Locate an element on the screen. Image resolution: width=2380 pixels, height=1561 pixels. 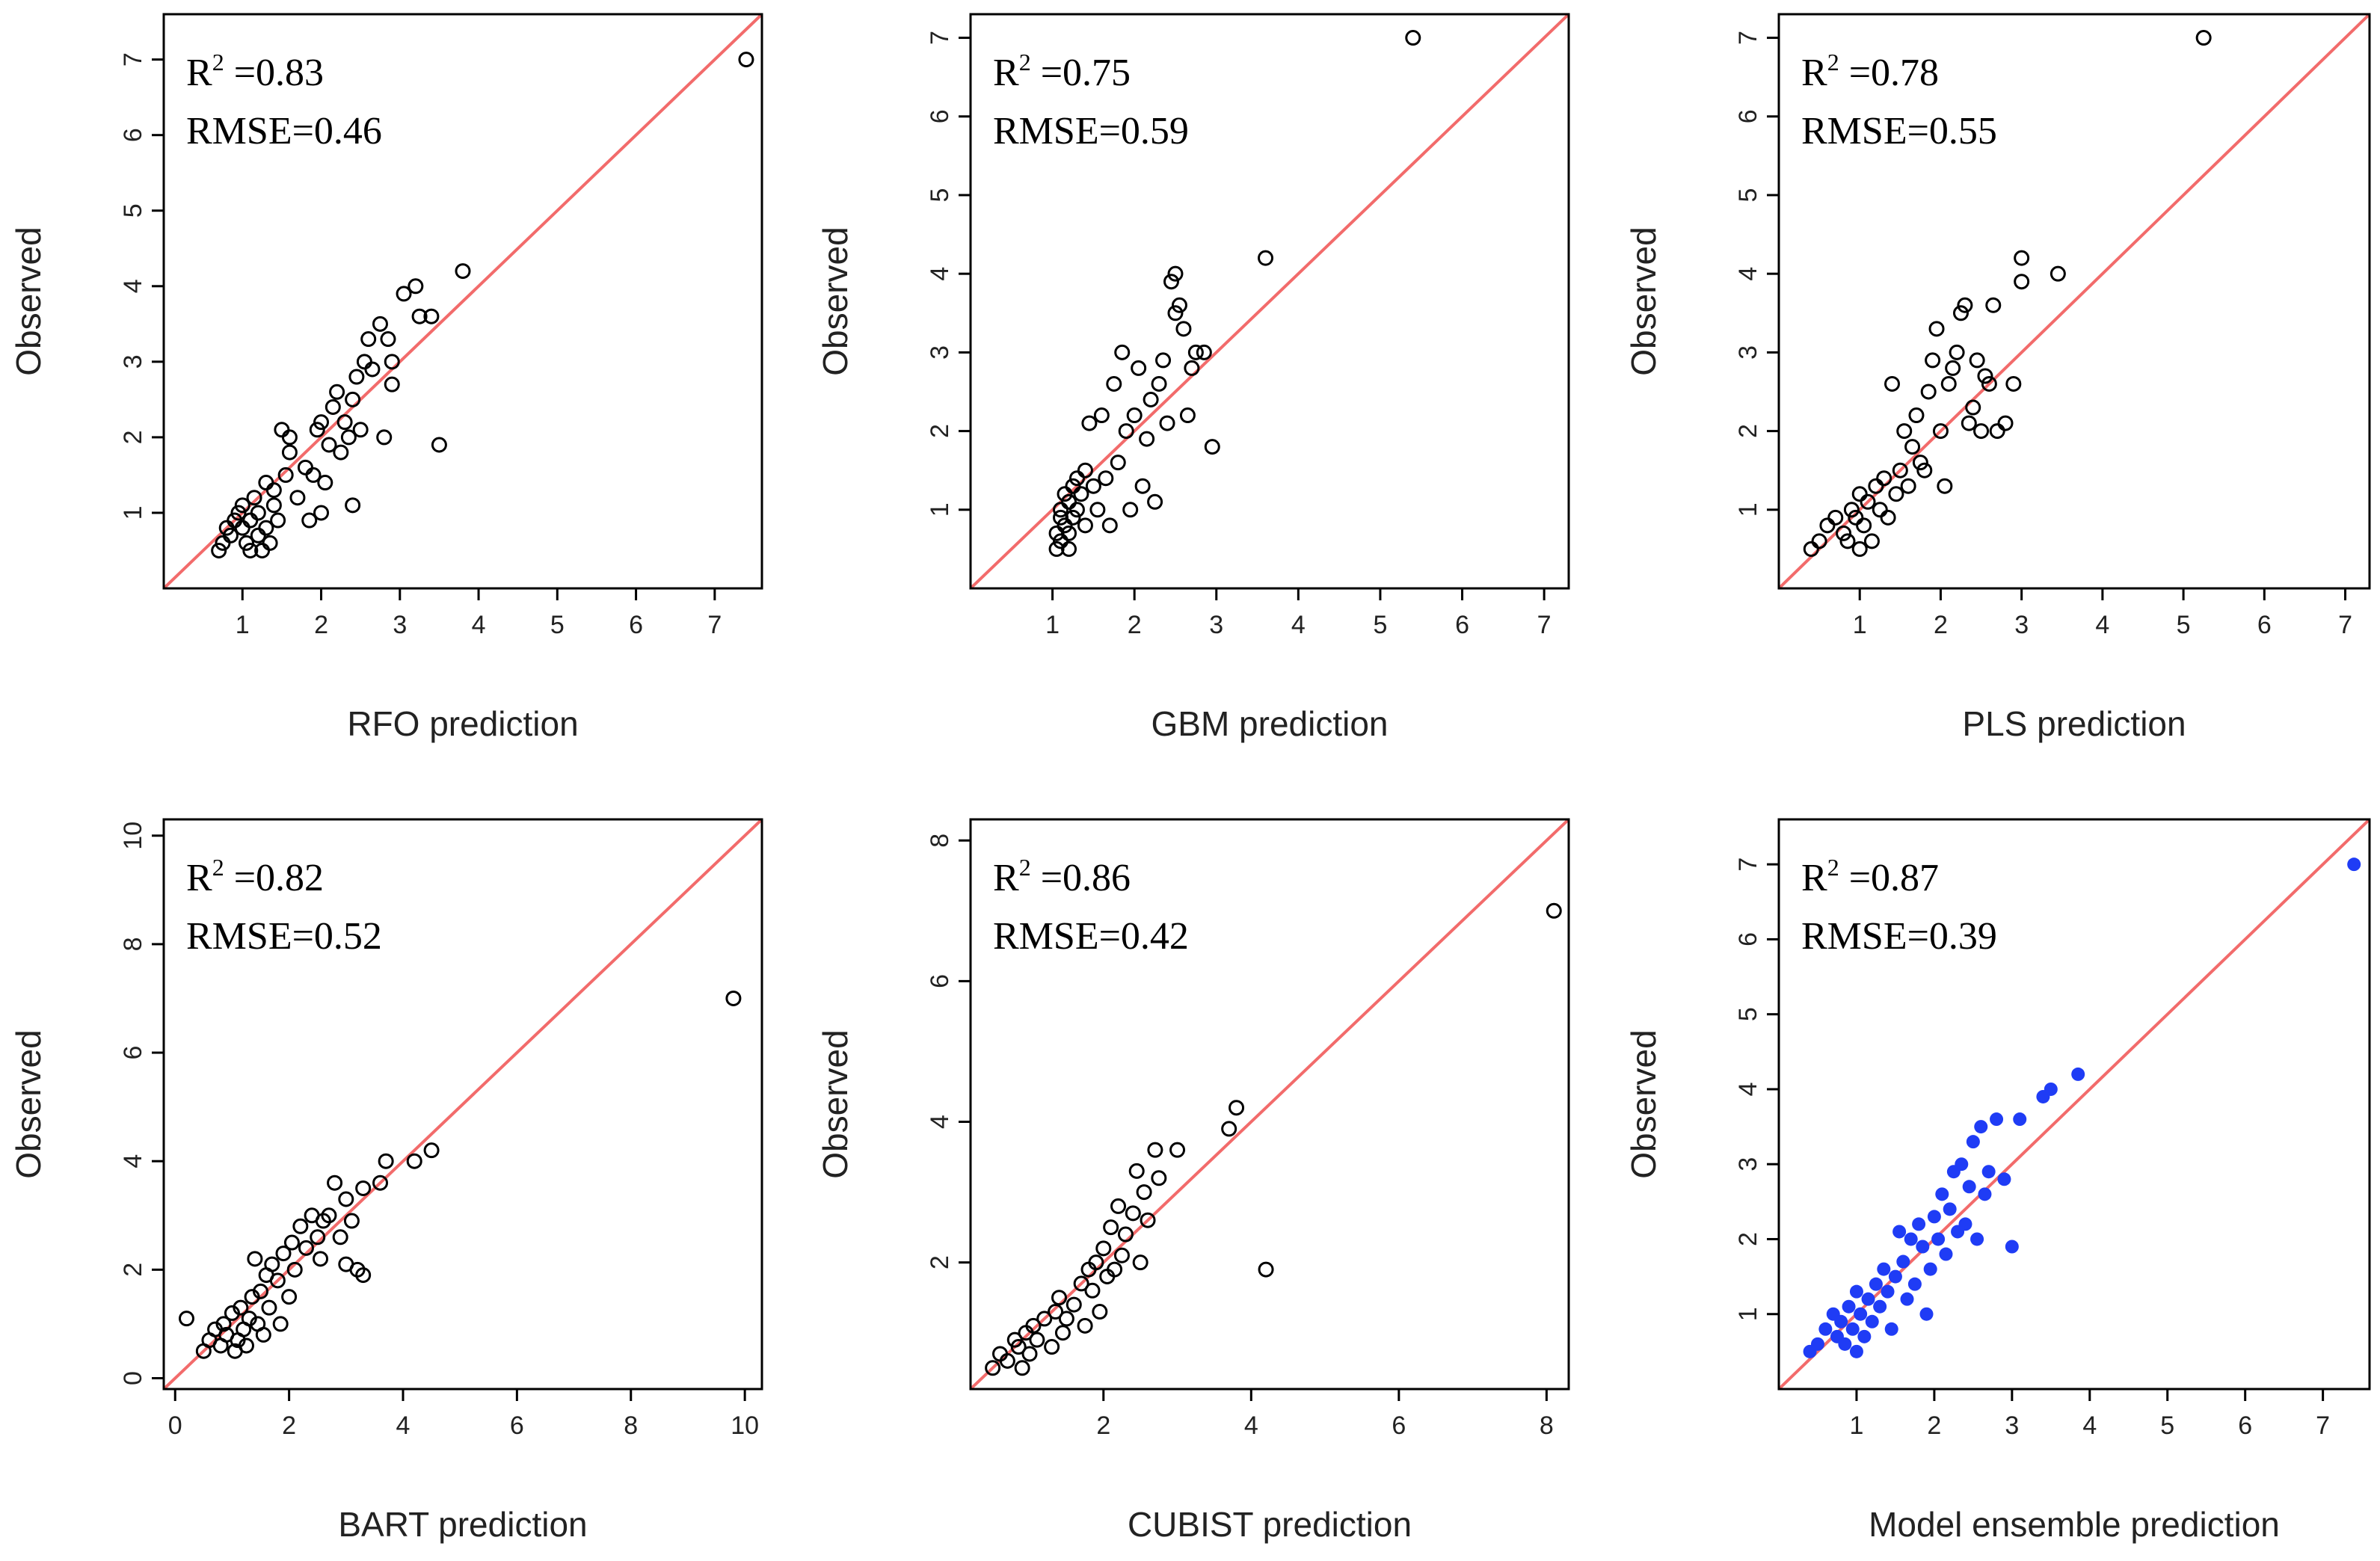
r2-value: =0.83 is located at coordinates (274, 73).